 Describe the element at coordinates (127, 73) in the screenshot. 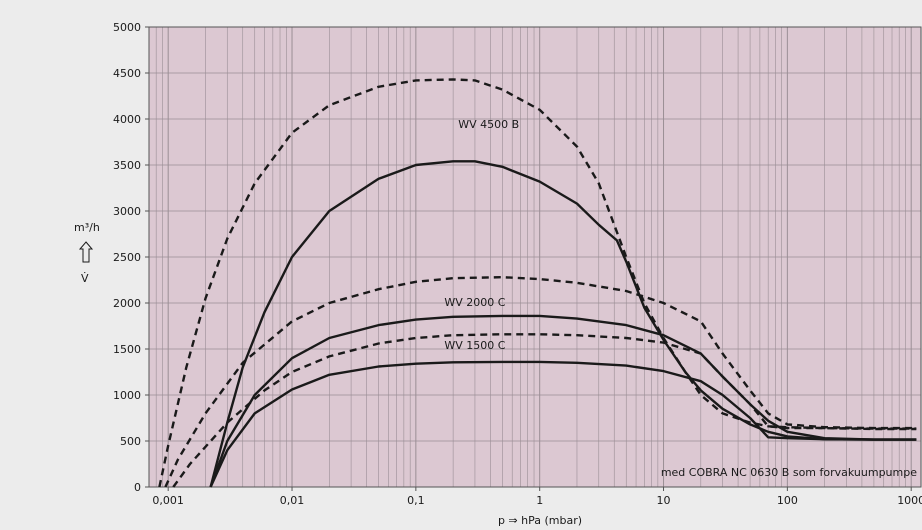

I see `y-tick-label: 4500` at that location.